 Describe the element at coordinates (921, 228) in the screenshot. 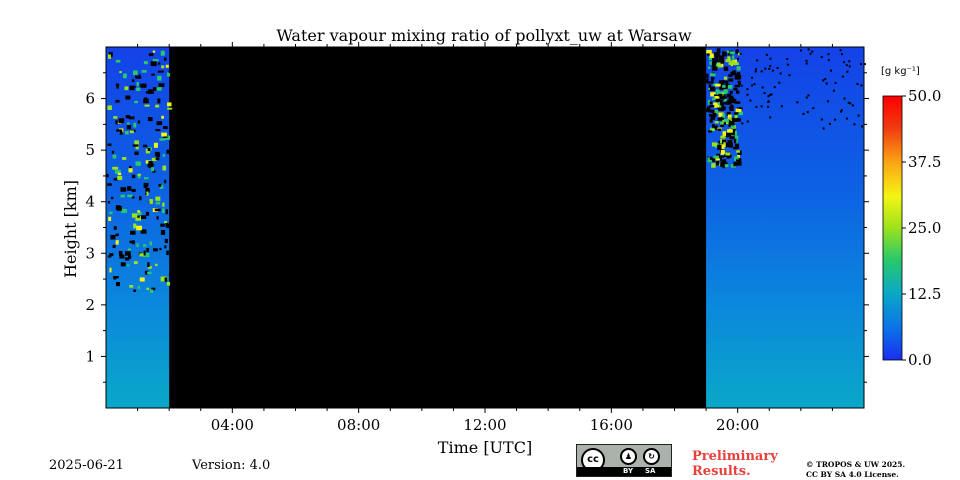

I see `colorbar-ticks: 0.0 12.5 25.0 37.5 50.0` at that location.